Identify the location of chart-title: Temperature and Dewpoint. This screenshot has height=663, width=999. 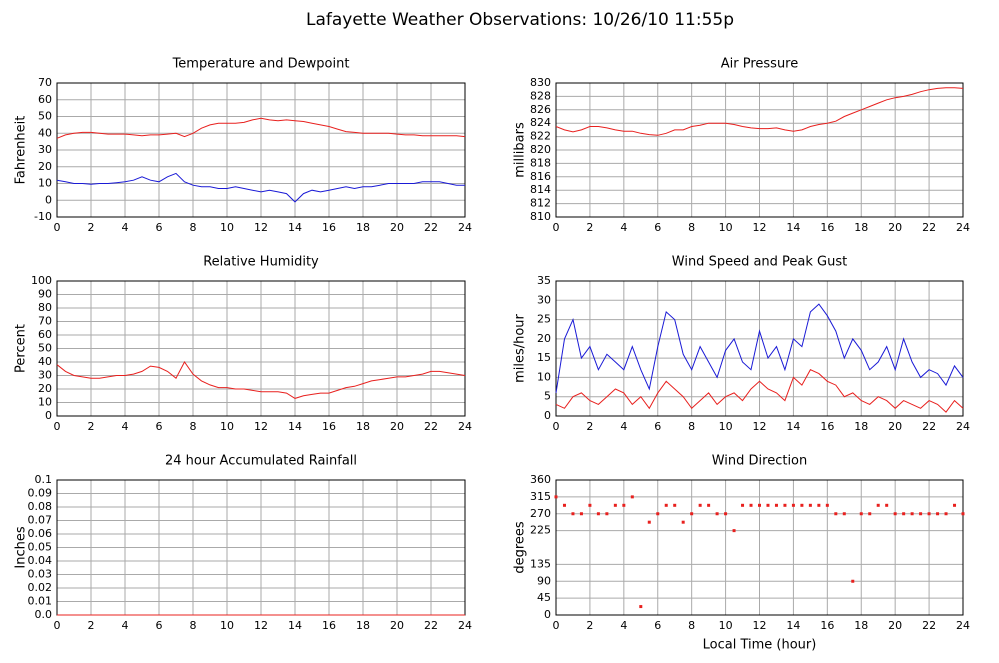
(261, 64).